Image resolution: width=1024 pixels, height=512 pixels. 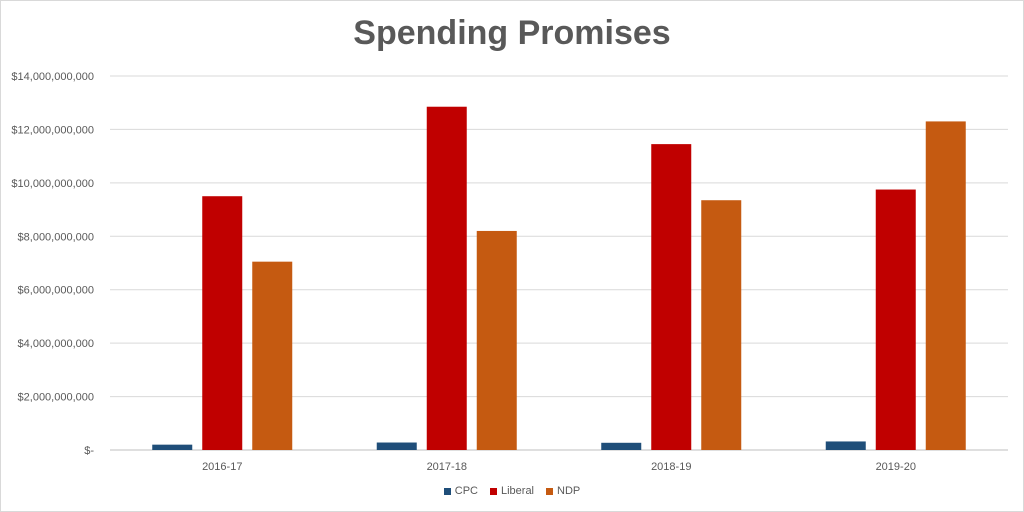 What do you see at coordinates (517, 491) in the screenshot?
I see `legend-label: Liberal` at bounding box center [517, 491].